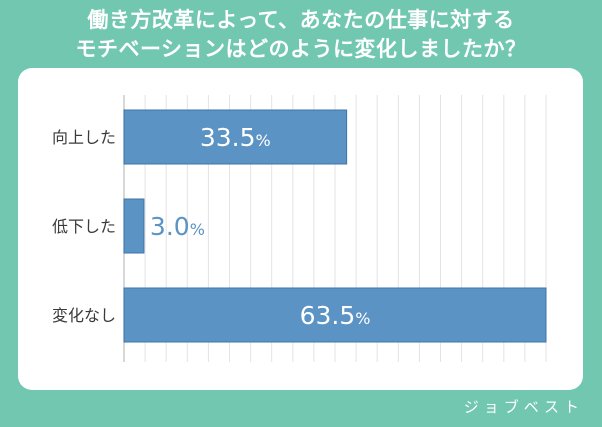 The height and width of the screenshot is (427, 602). Describe the element at coordinates (170, 226) in the screenshot. I see `data-label-value: 3.0` at that location.